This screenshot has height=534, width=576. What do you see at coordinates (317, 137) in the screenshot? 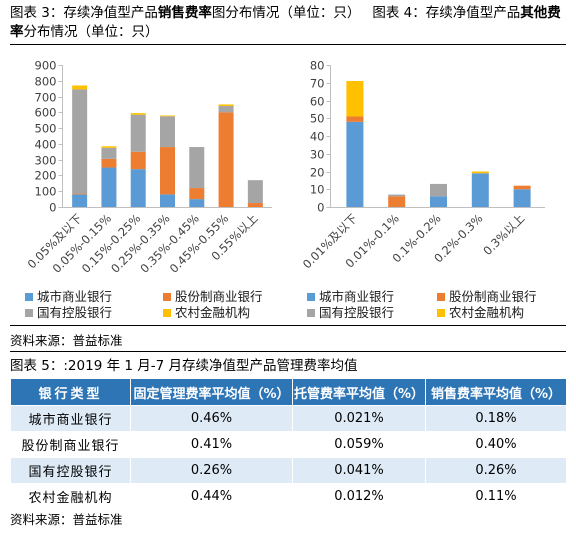
I see `y-tick-label: 40` at bounding box center [317, 137].